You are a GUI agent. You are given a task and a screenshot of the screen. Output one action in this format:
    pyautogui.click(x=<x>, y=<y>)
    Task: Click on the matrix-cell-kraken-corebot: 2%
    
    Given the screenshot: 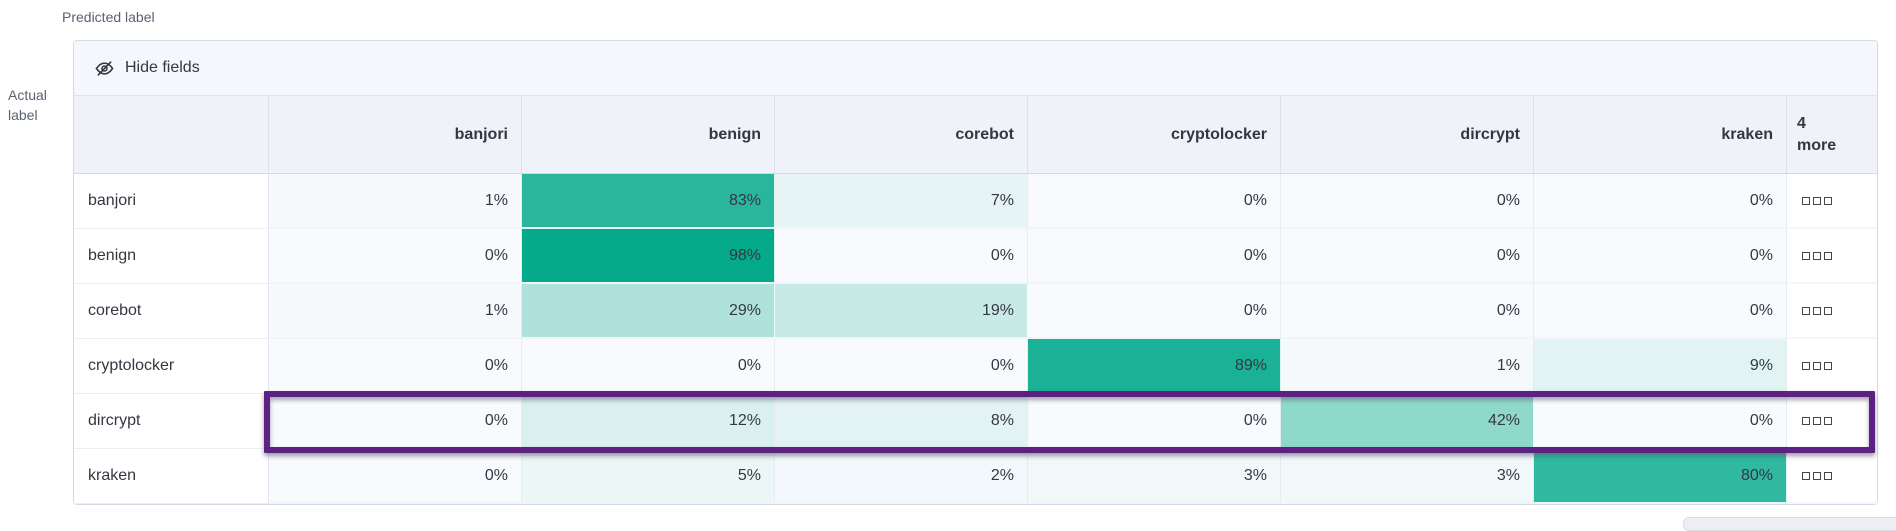 What is the action you would take?
    pyautogui.click(x=901, y=476)
    